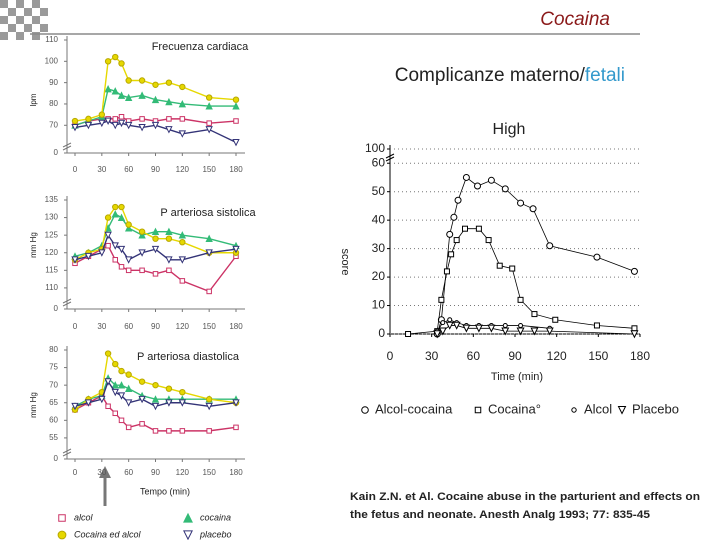 This screenshot has height=540, width=720. What do you see at coordinates (605, 75) in the screenshot?
I see `subtitle-part: fetali` at bounding box center [605, 75].